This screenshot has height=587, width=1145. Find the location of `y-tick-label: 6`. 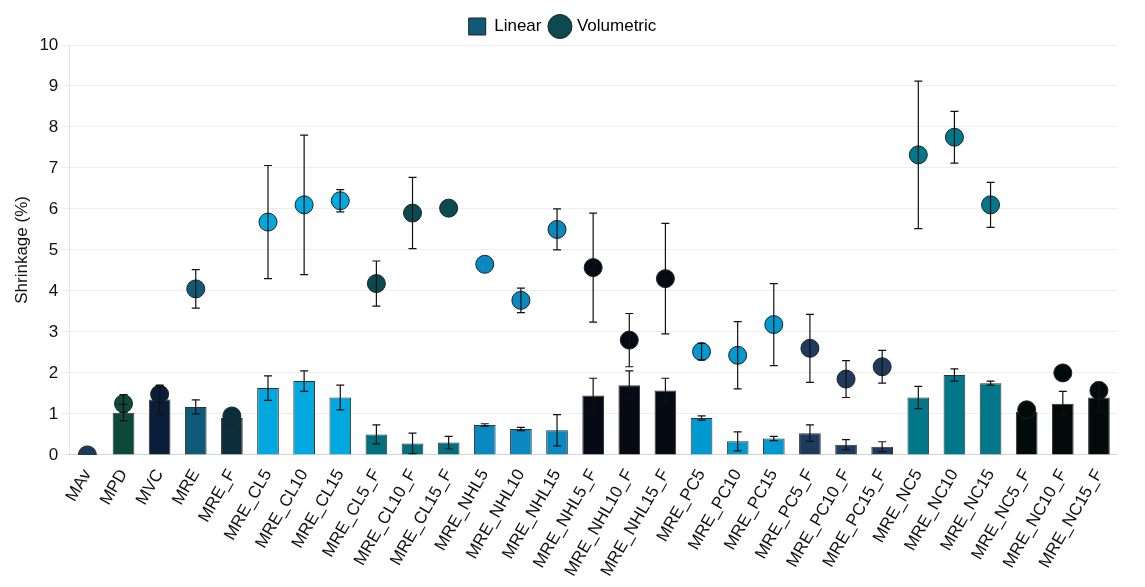

y-tick-label: 6 is located at coordinates (53, 208).